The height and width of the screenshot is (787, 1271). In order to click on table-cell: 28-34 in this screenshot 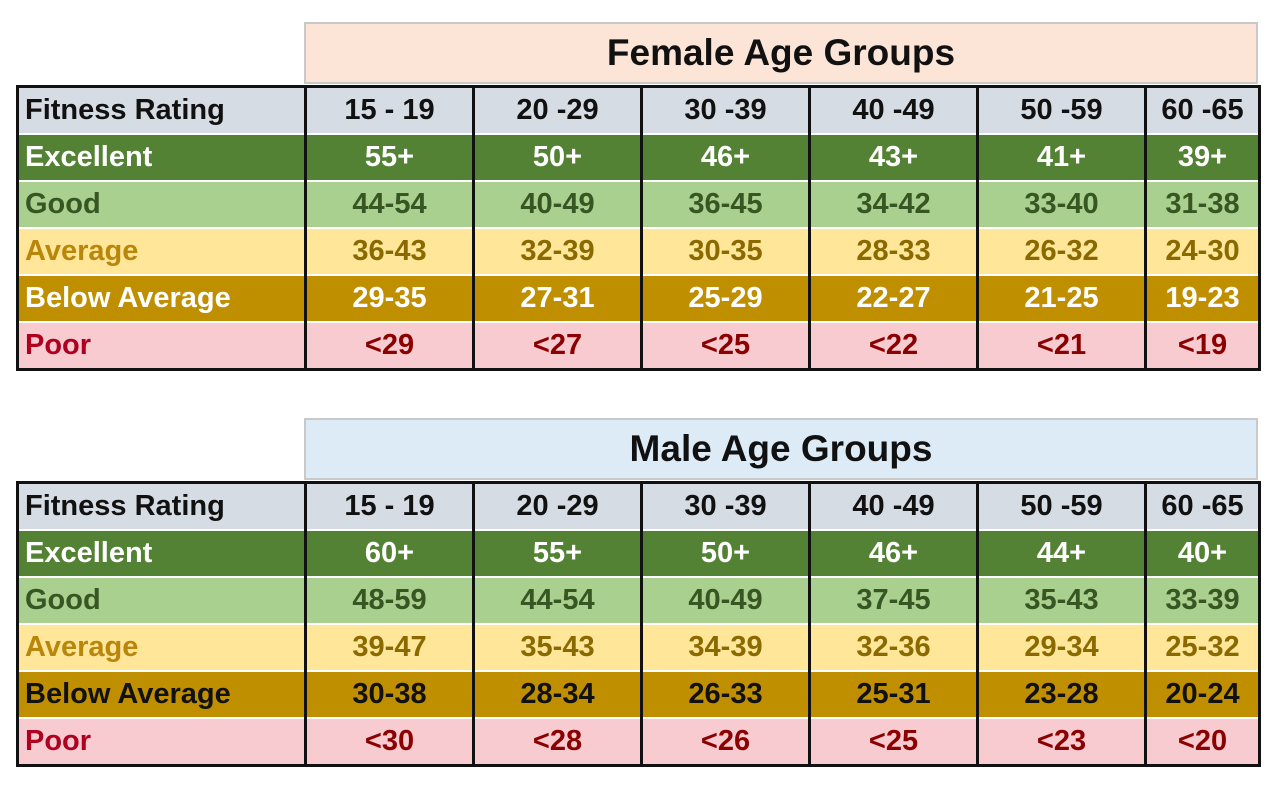, I will do `click(557, 694)`.